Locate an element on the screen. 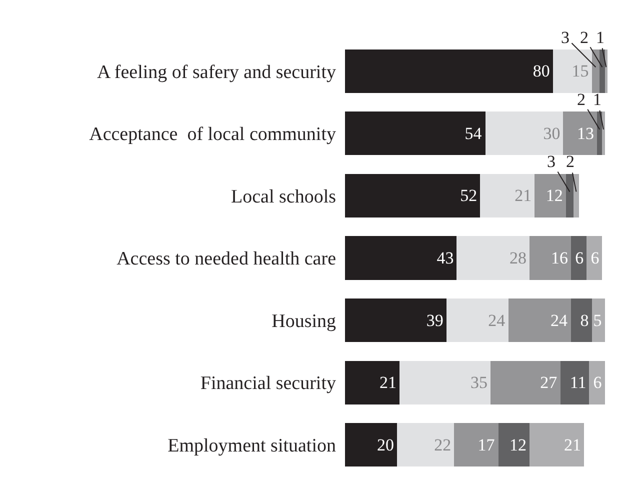 This screenshot has width=634, height=480. data-label: 11 is located at coordinates (578, 382).